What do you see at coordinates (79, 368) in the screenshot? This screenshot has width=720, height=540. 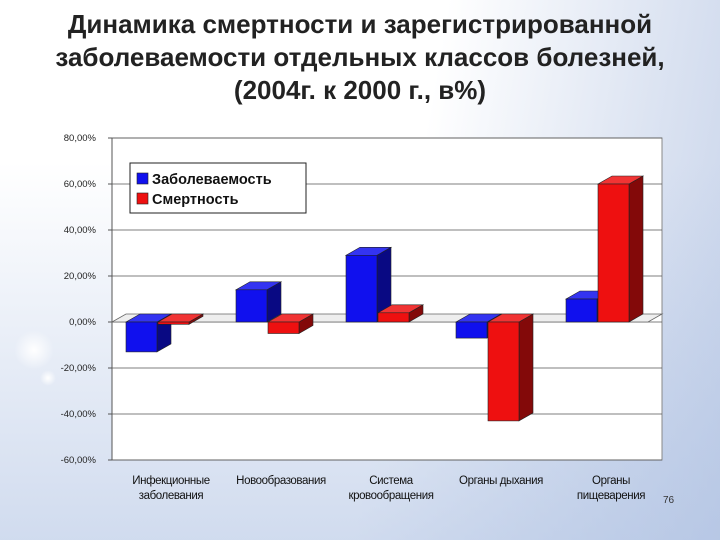 I see `y-tick-label: -20,00%` at bounding box center [79, 368].